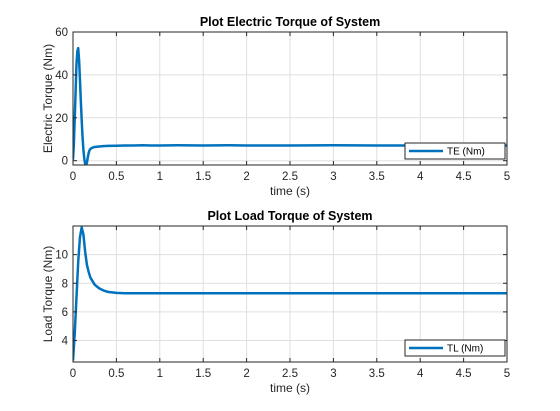  Describe the element at coordinates (290, 177) in the screenshot. I see `electric-torque-xtick-label-5: 2.5` at that location.